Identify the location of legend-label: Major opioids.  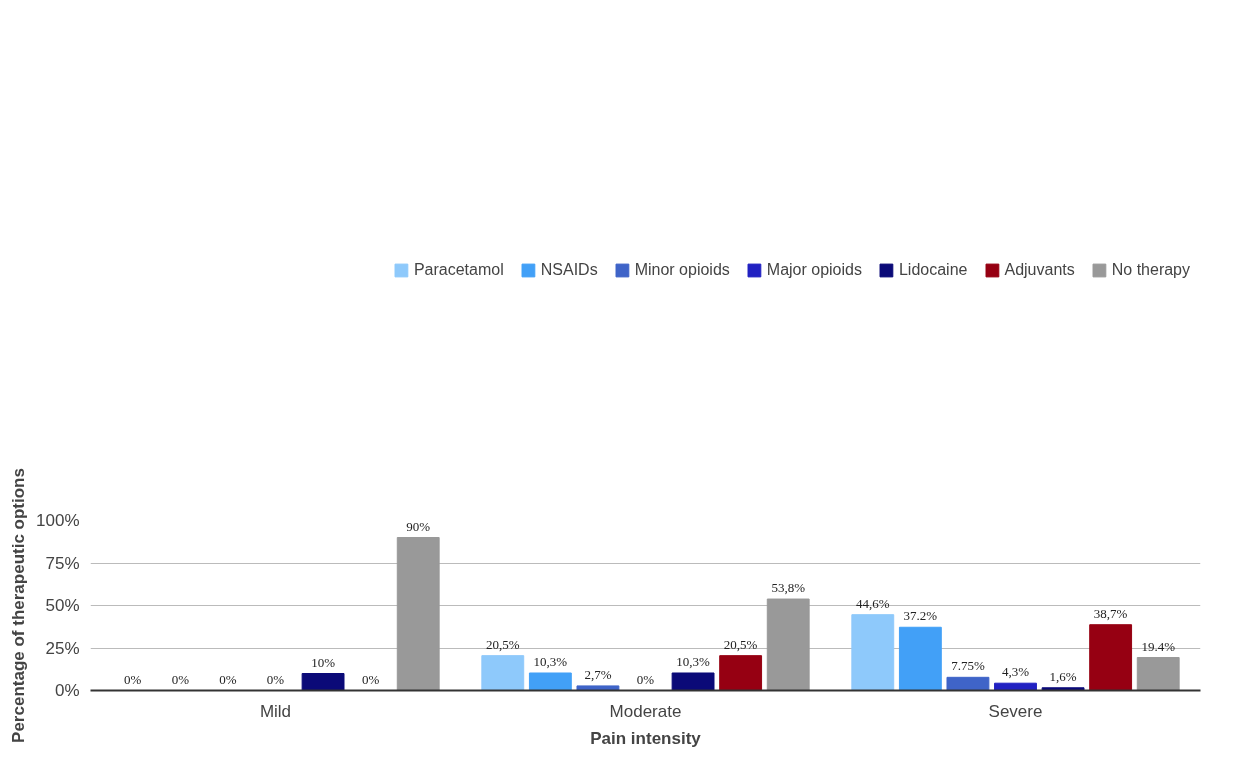
(814, 270).